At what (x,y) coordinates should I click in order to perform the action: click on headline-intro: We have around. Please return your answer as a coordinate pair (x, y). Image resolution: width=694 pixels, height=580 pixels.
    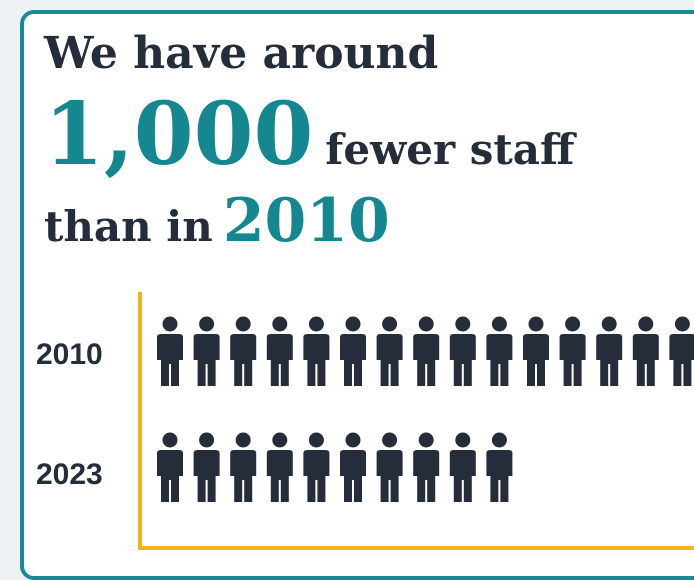
    Looking at the image, I should click on (241, 53).